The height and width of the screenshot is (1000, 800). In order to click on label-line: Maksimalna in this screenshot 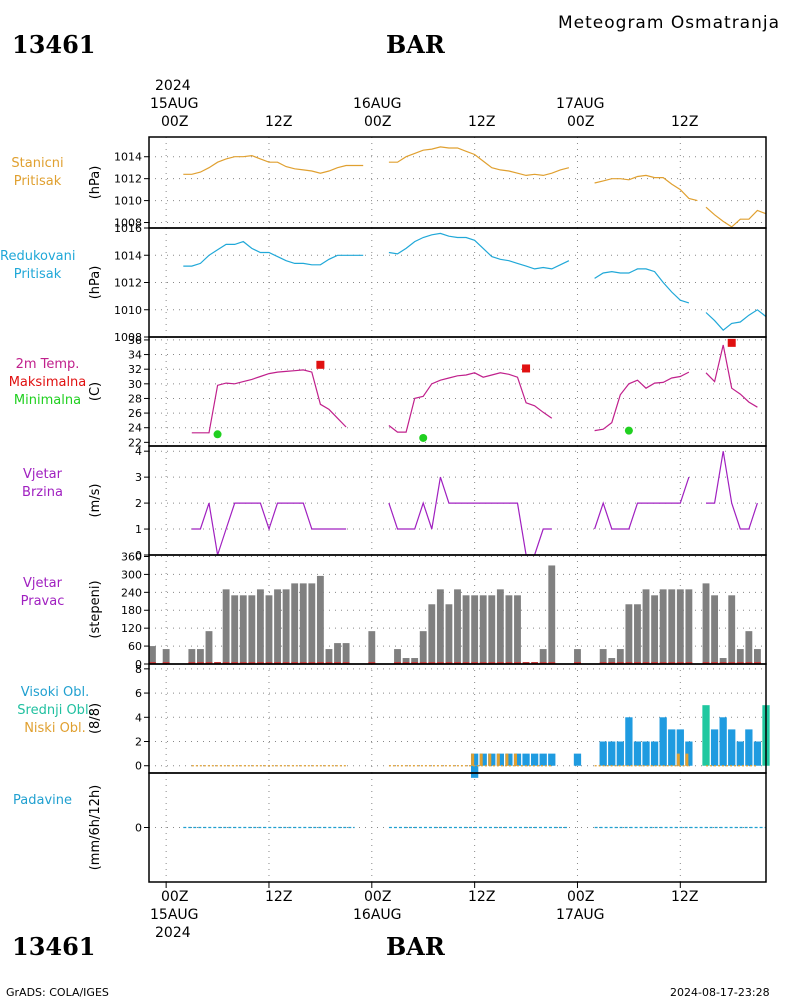, I will do `click(47, 382)`.